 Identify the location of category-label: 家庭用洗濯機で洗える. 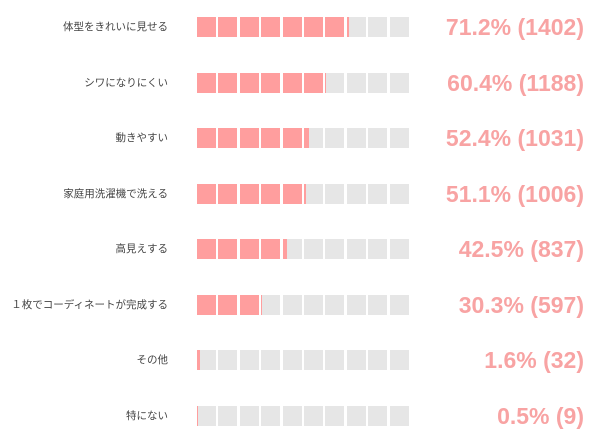
(115, 193).